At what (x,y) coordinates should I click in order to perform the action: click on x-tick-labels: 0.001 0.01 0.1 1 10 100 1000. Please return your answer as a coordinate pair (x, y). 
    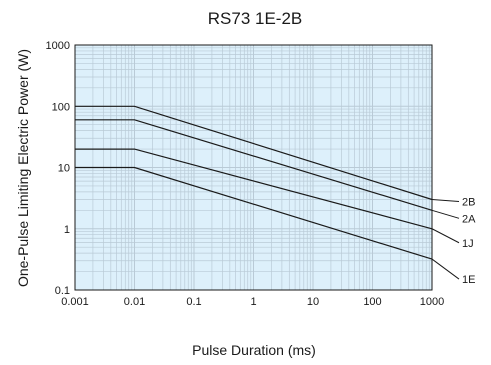
    Looking at the image, I should click on (252, 302).